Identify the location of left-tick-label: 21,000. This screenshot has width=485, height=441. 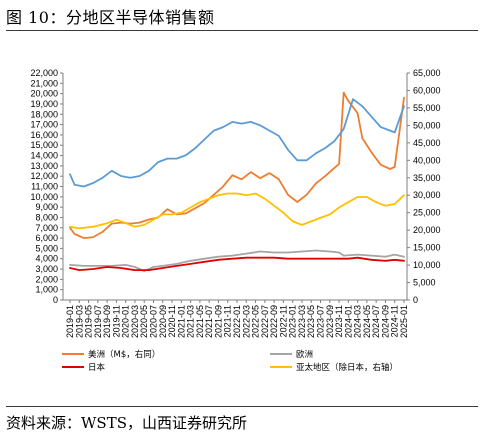
(44, 83).